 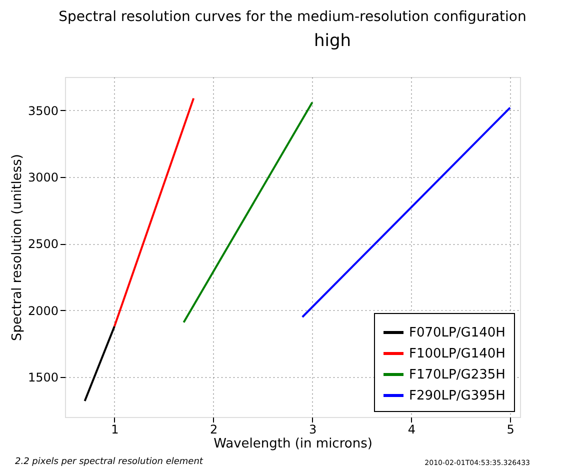 What do you see at coordinates (43, 377) in the screenshot?
I see `y-tick-label: 1500` at bounding box center [43, 377].